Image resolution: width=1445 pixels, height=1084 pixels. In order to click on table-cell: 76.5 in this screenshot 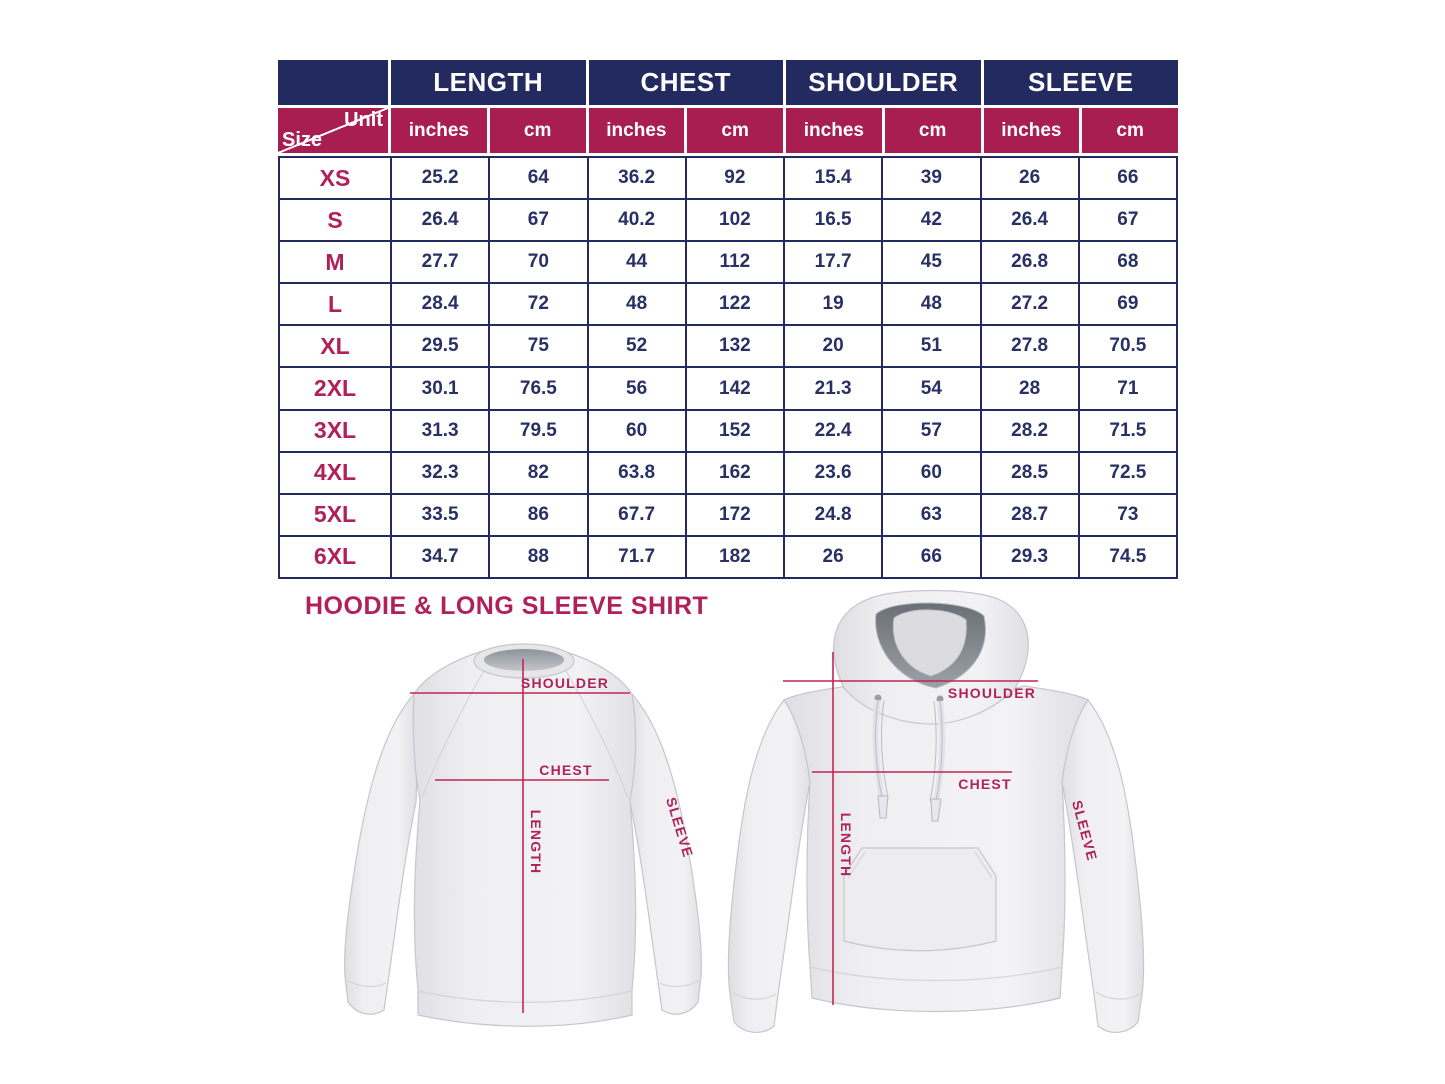, I will do `click(538, 388)`.